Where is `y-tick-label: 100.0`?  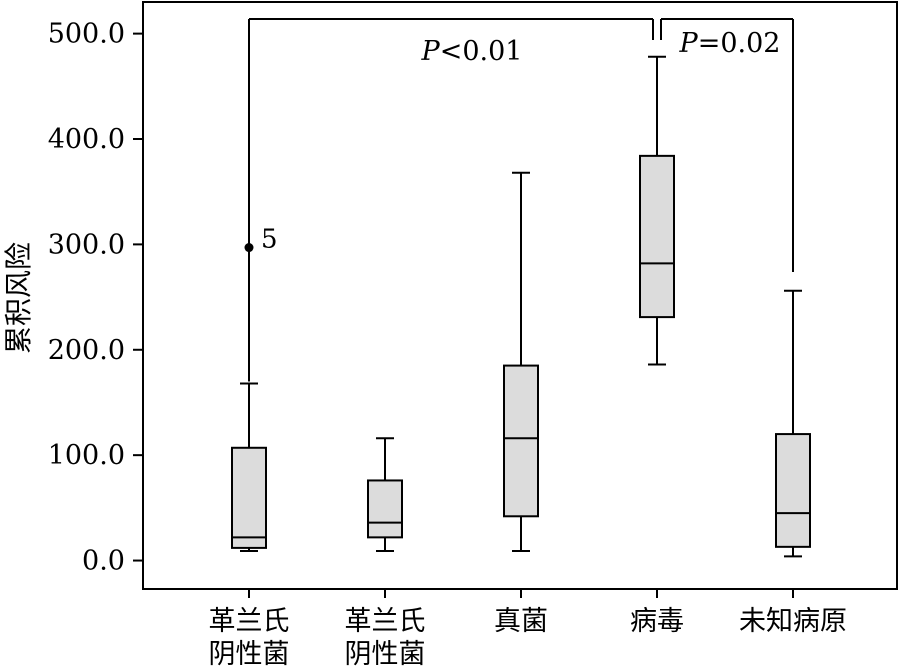
y-tick-label: 100.0 is located at coordinates (86, 455).